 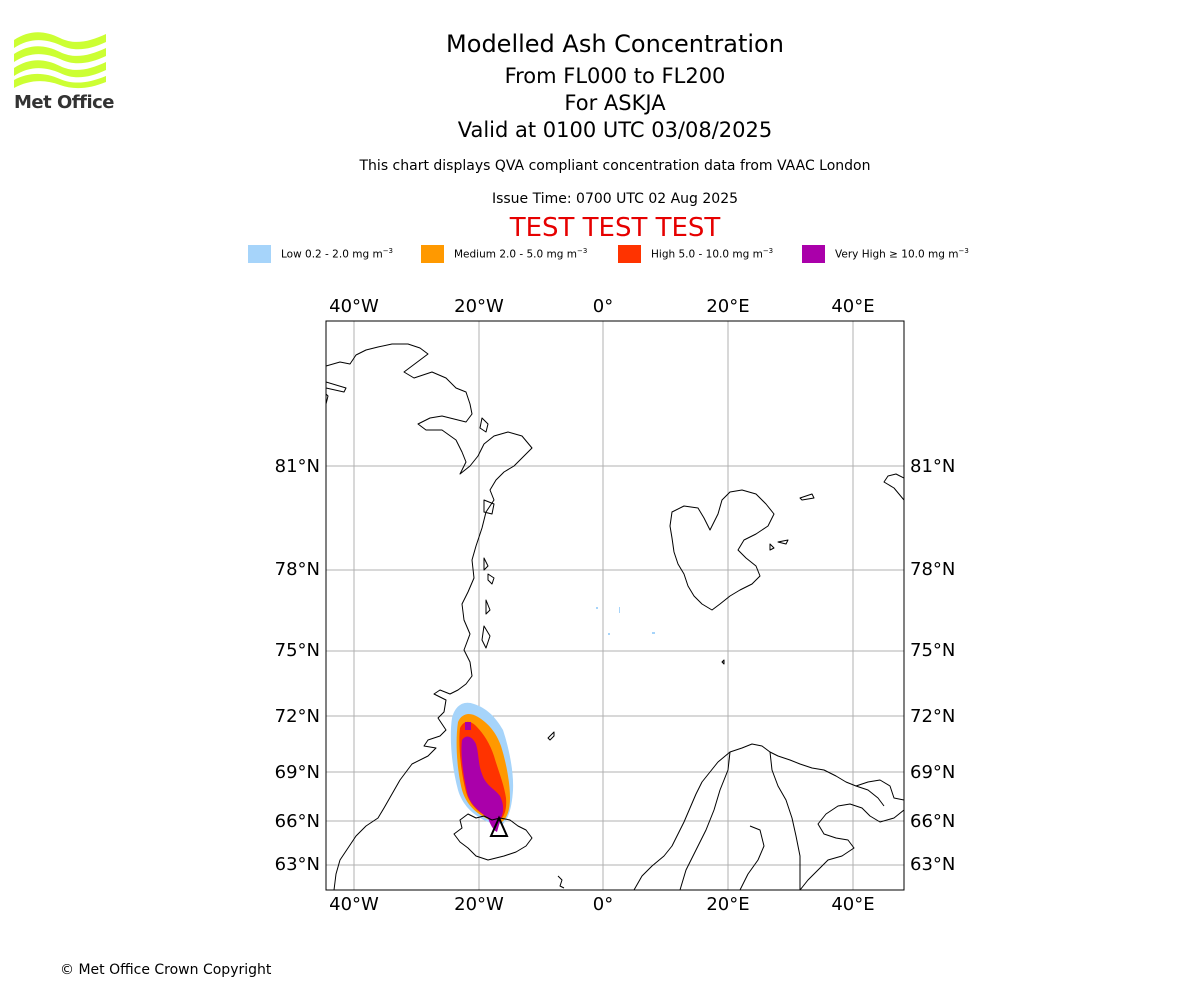 What do you see at coordinates (629, 254) in the screenshot?
I see `legend-swatch-high` at bounding box center [629, 254].